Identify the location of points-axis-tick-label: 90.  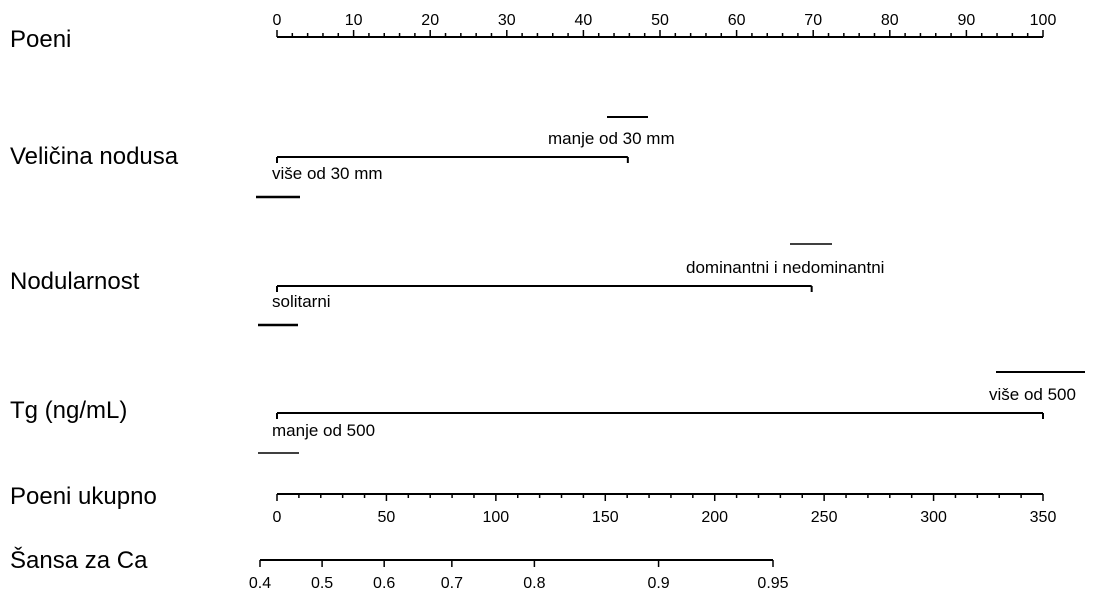
(967, 20).